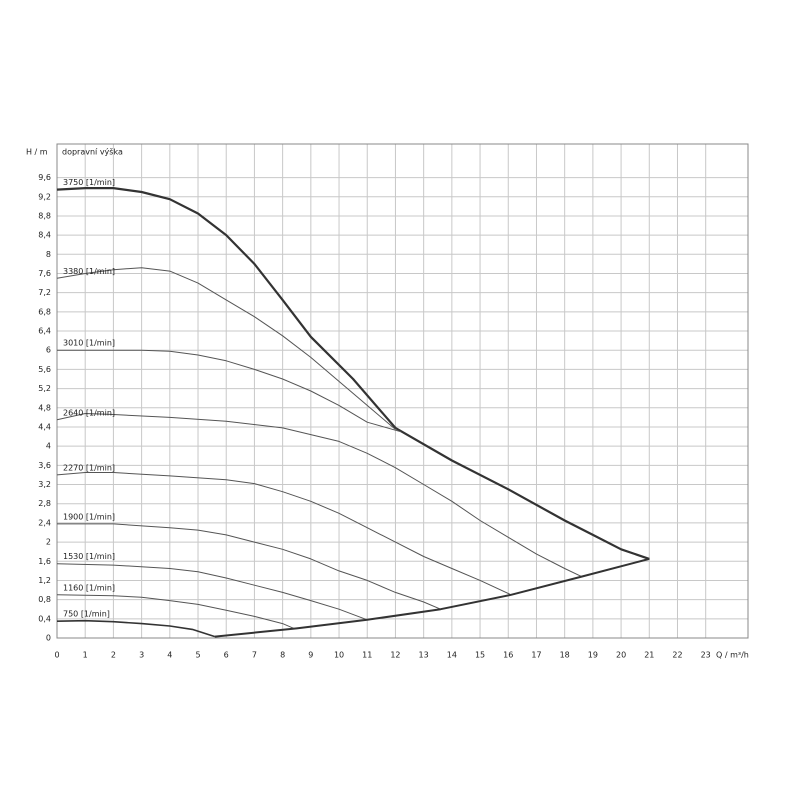  I want to click on x-tick-label: 19, so click(593, 655).